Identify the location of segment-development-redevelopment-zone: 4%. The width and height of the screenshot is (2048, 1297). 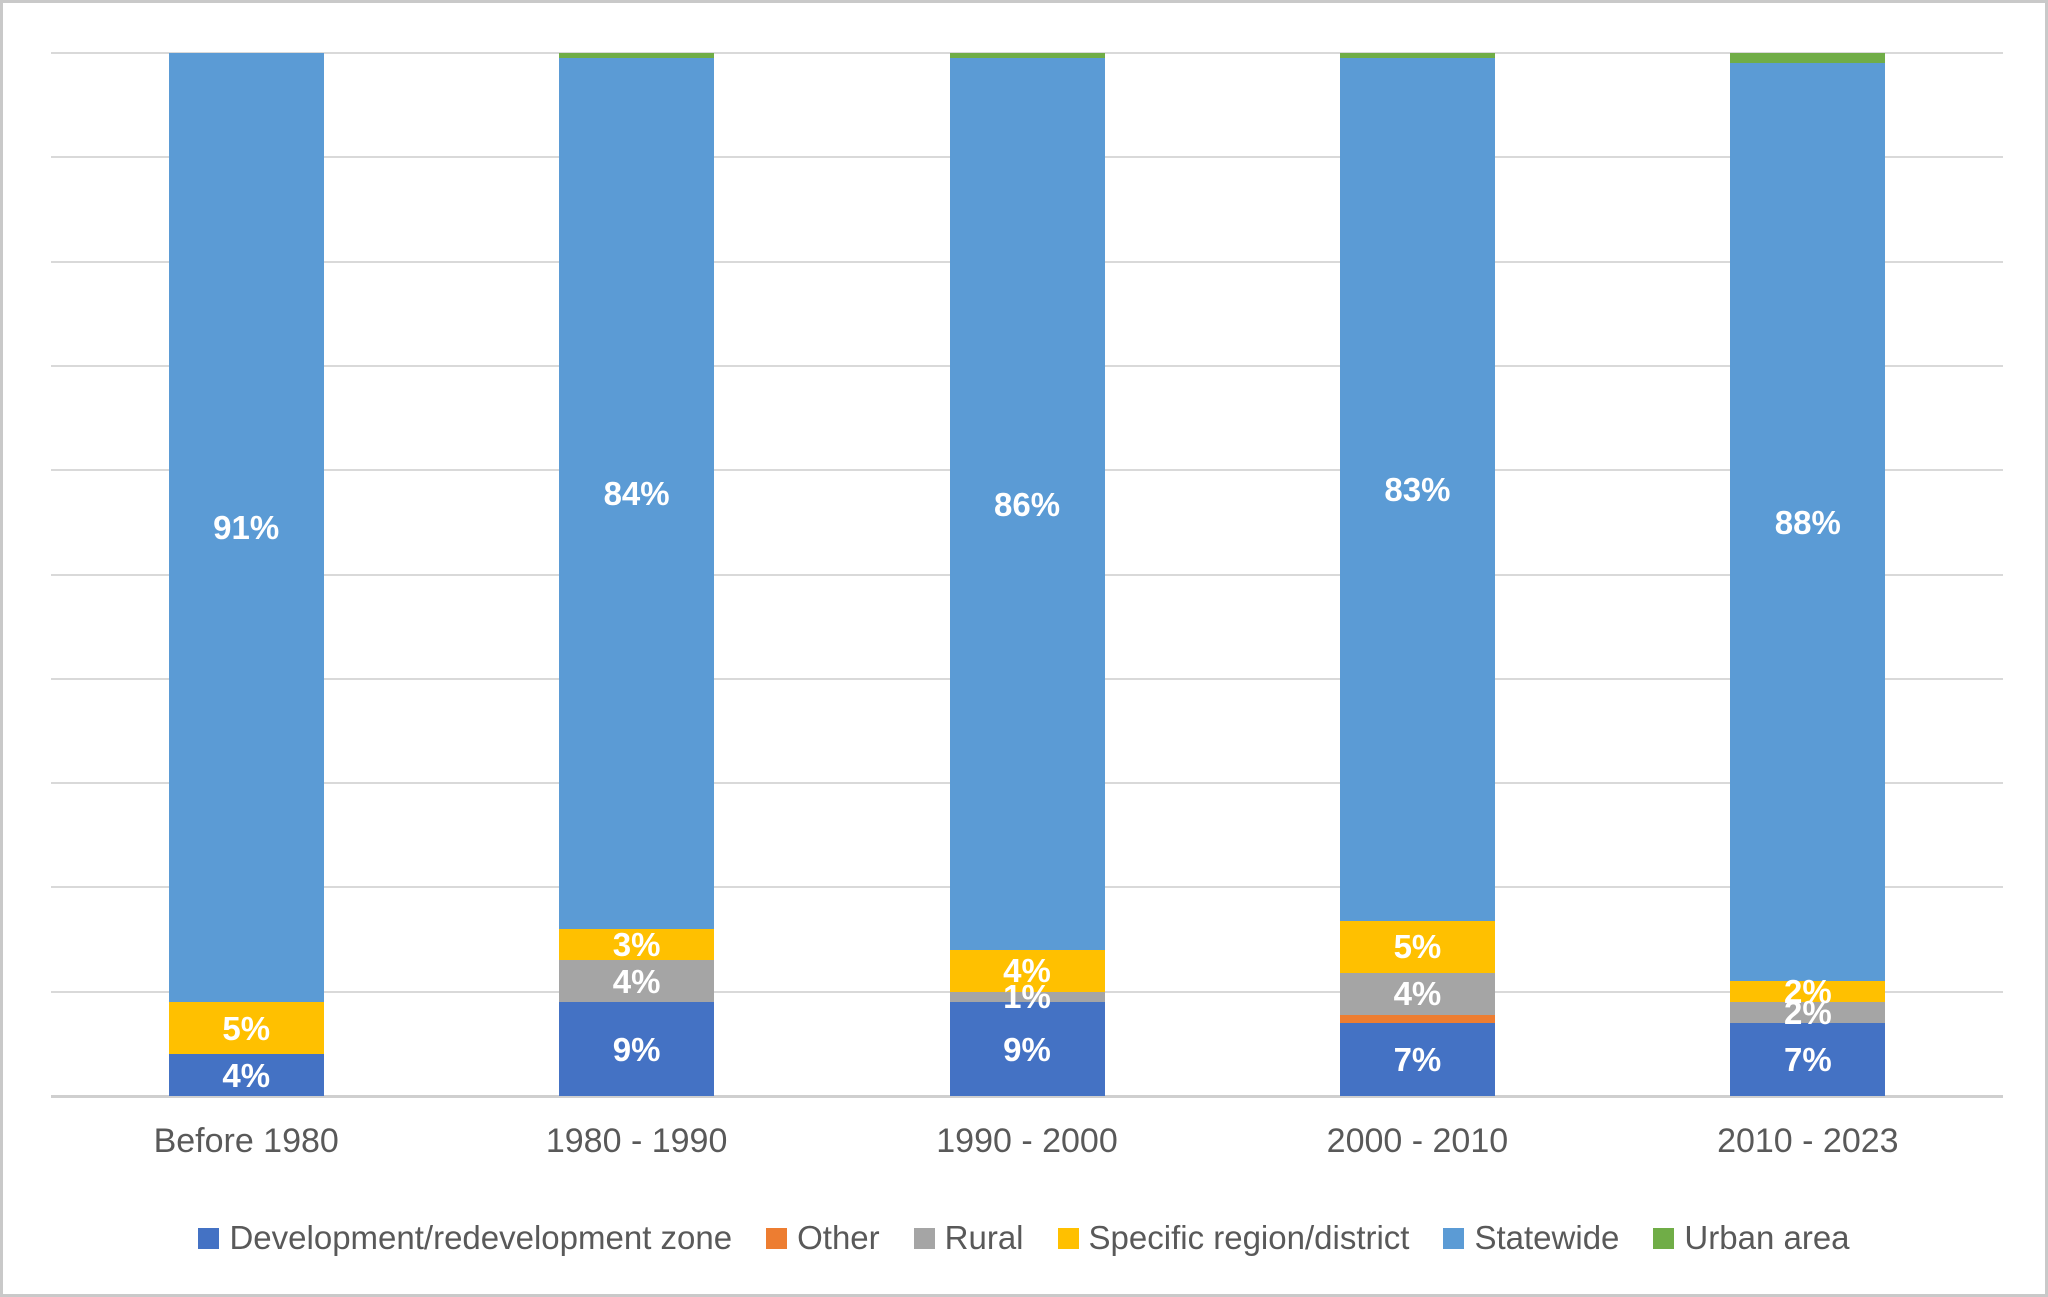
(246, 1075).